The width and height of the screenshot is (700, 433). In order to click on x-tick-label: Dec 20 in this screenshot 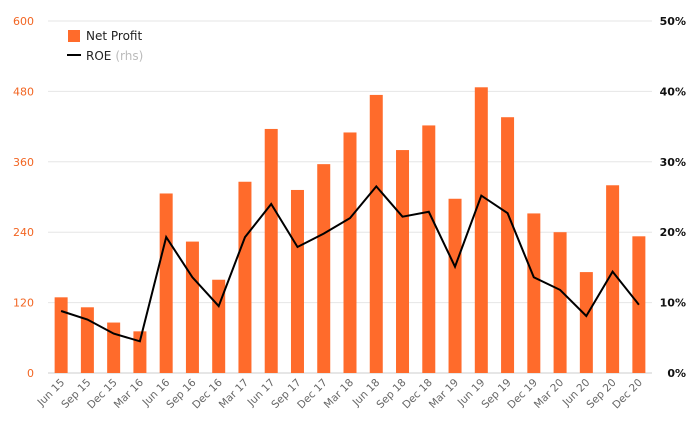, I will do `click(627, 394)`.